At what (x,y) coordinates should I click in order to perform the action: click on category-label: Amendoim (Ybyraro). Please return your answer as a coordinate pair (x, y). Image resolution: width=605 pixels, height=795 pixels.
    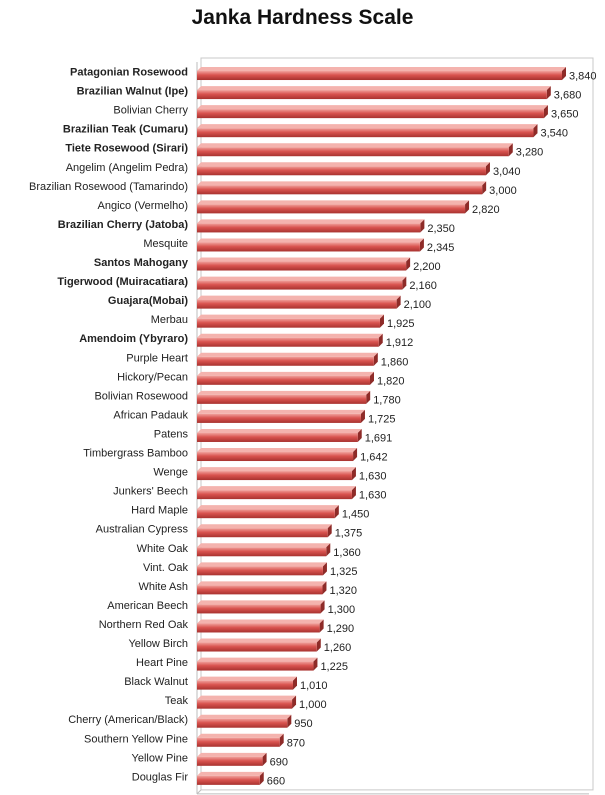
    Looking at the image, I should click on (133, 339).